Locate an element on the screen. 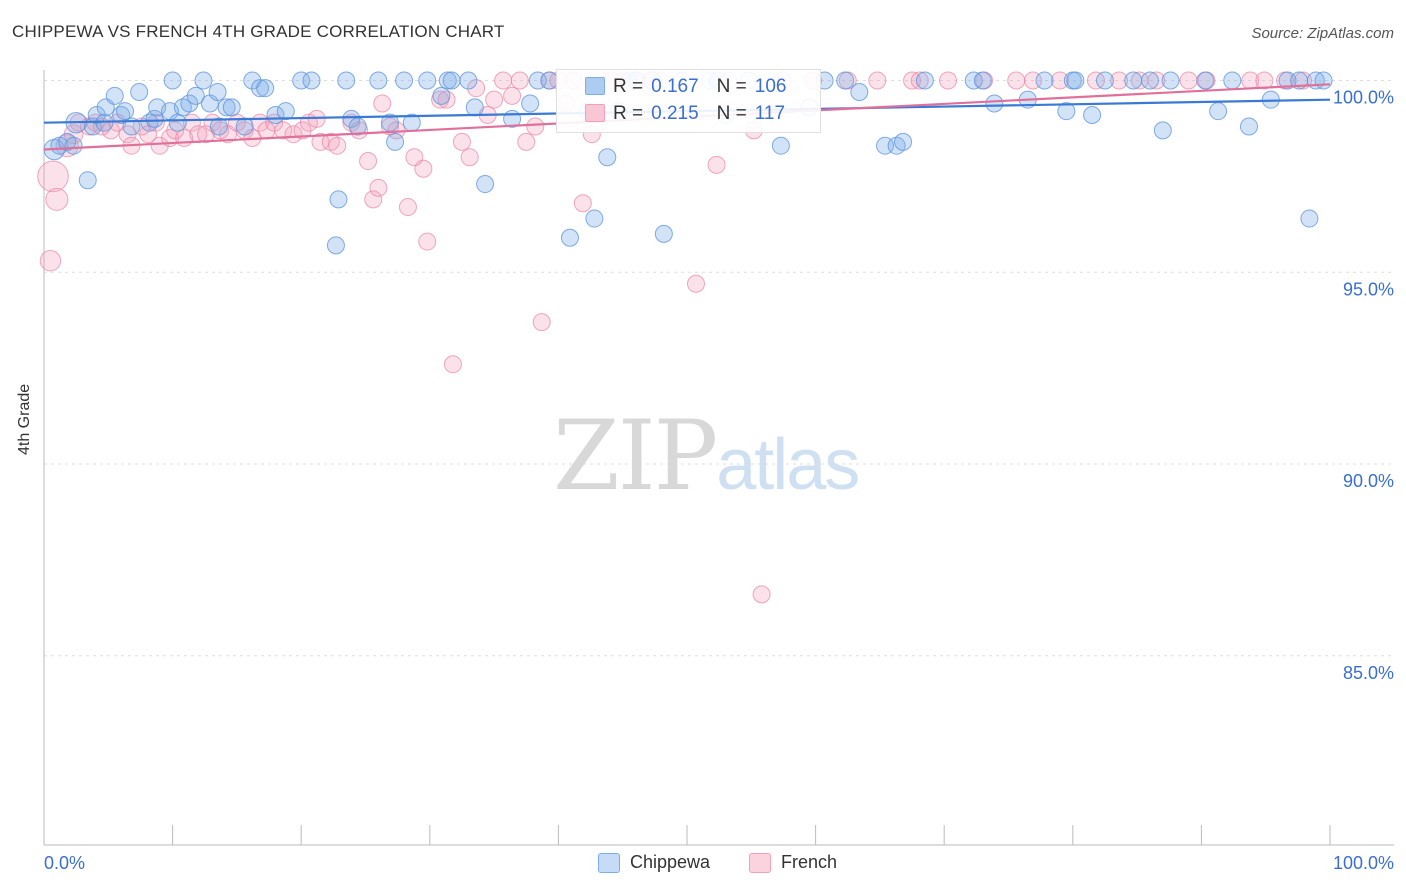 The image size is (1406, 892). stats-box: R = 0.167 N = 106 R = 0.215 N = 117 is located at coordinates (688, 101).